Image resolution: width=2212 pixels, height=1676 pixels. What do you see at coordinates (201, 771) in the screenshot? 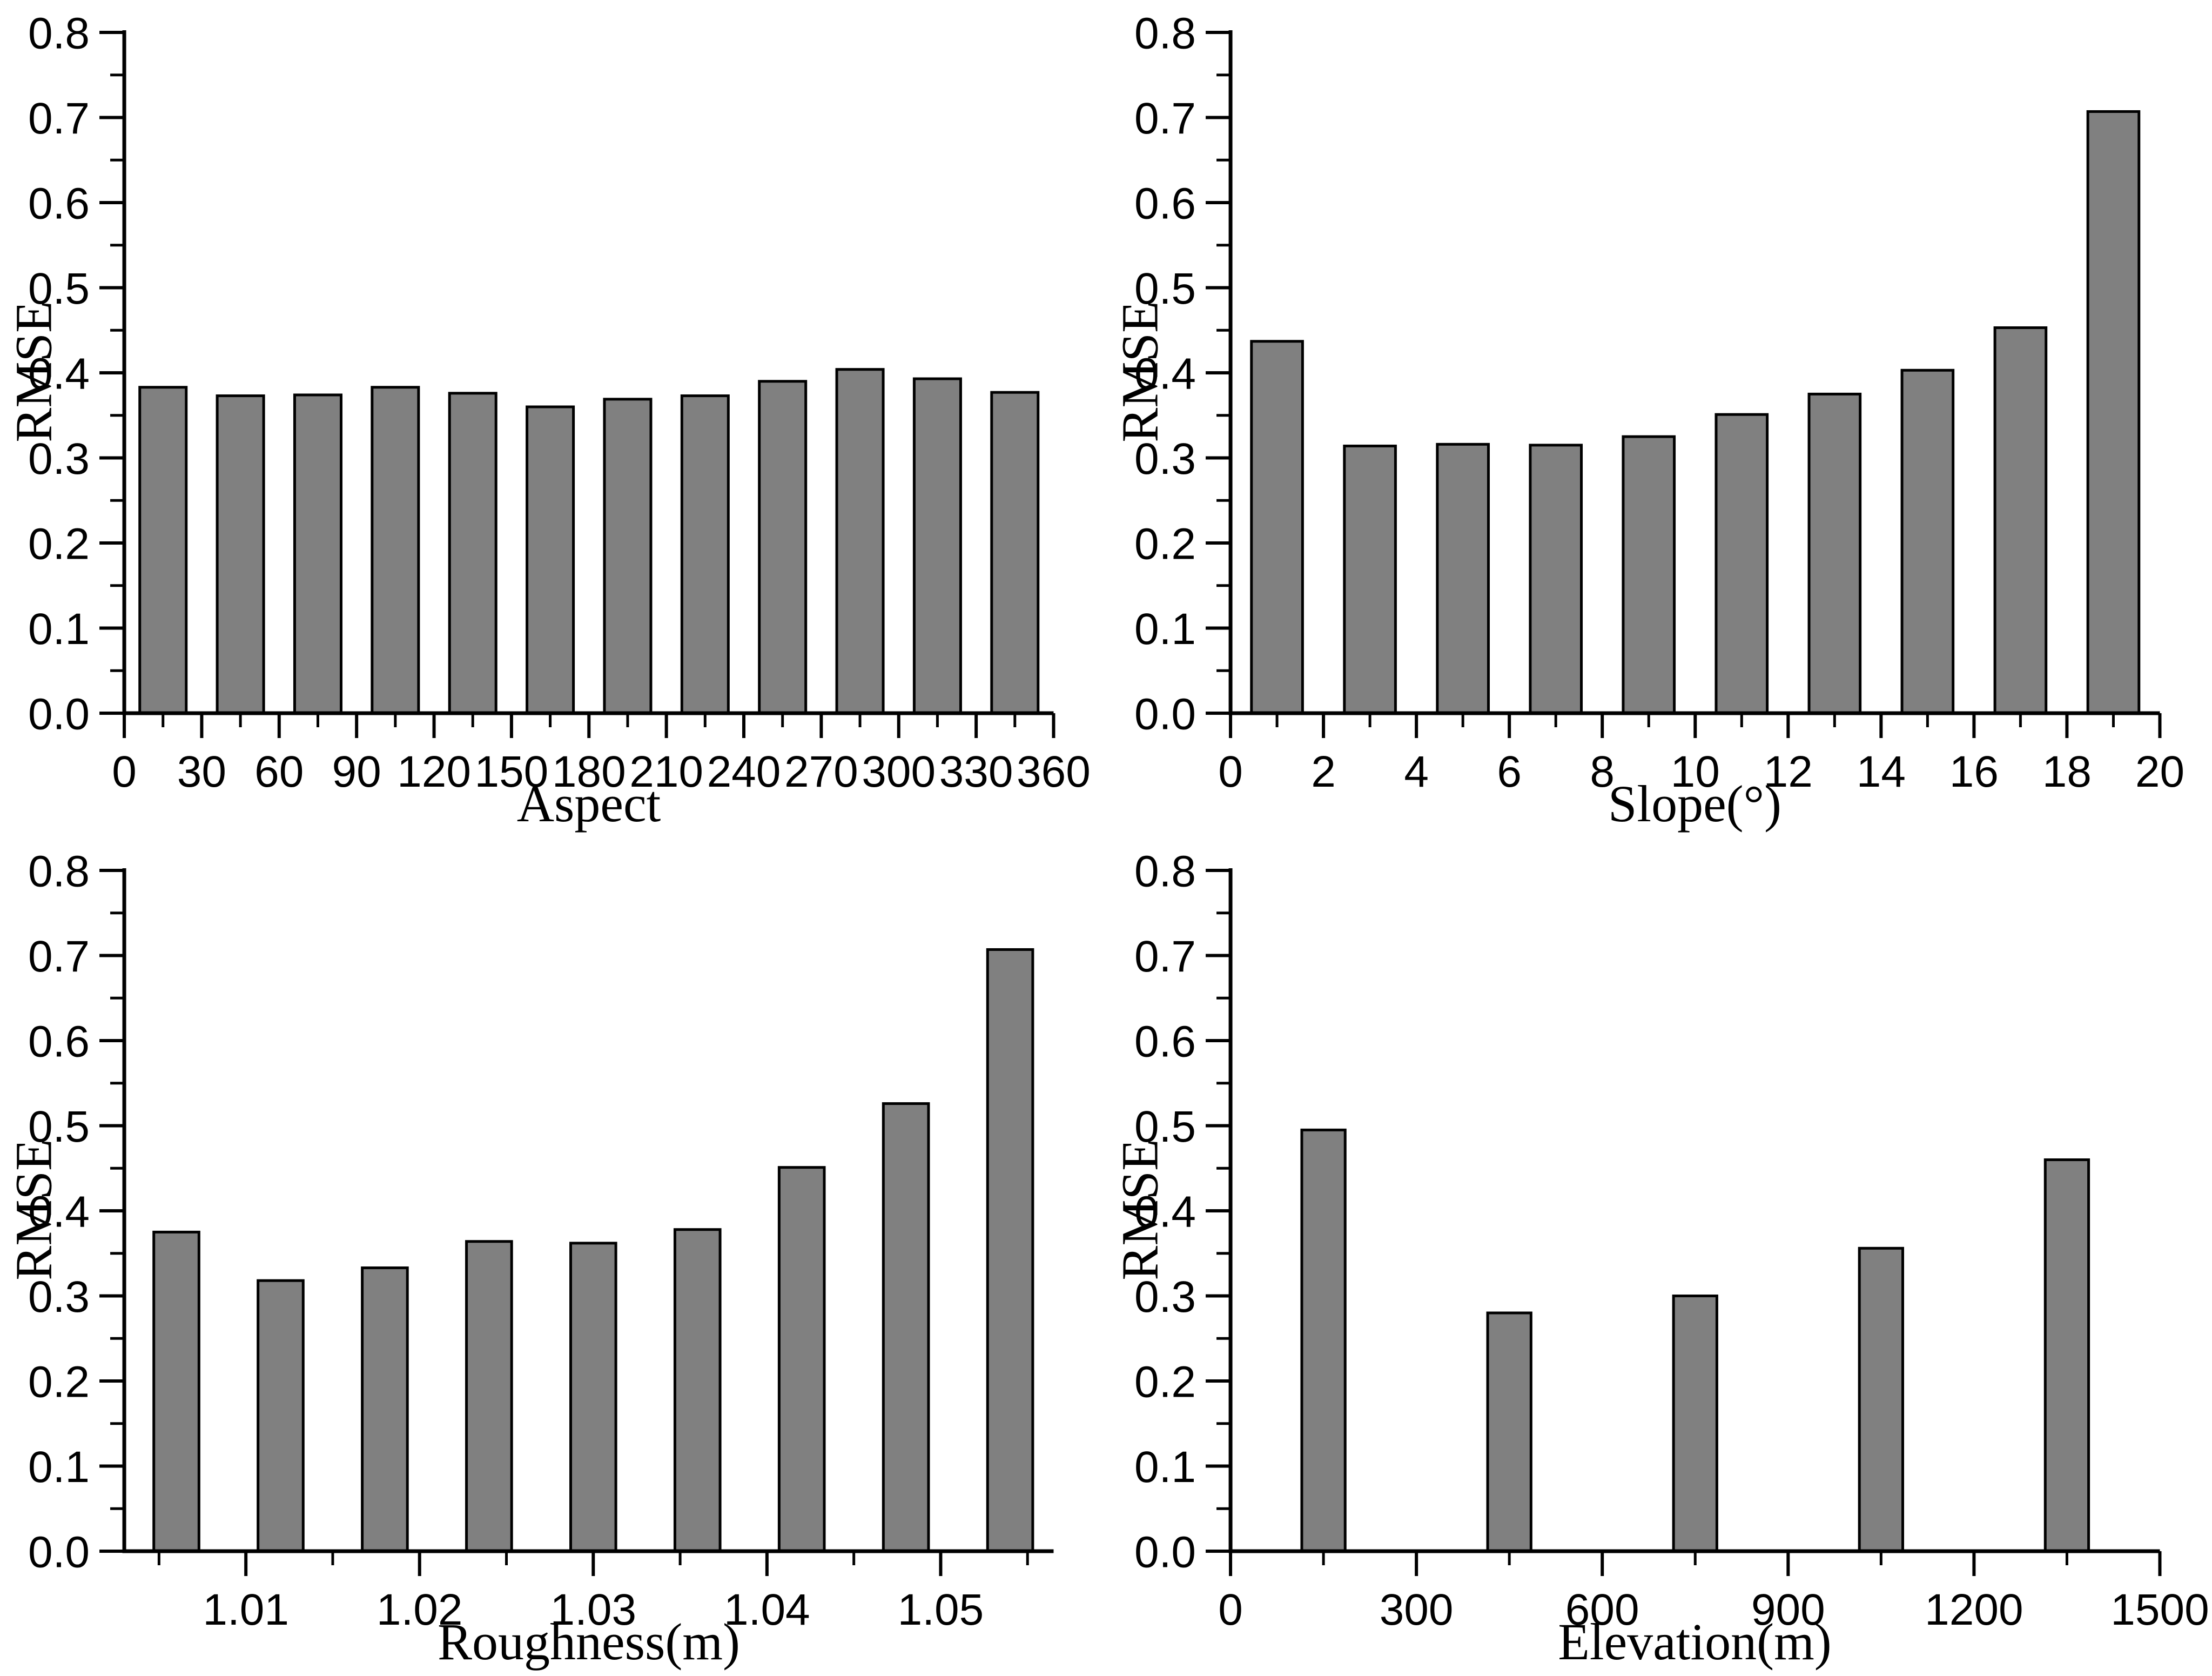
I see `x-tick-label: 30` at bounding box center [201, 771].